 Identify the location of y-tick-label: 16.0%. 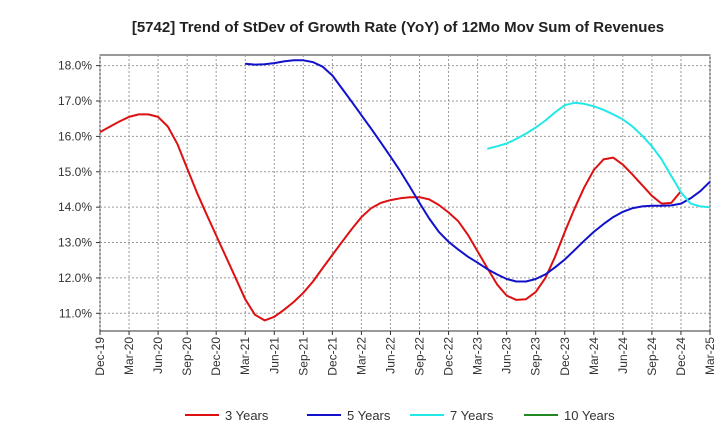
(75, 136).